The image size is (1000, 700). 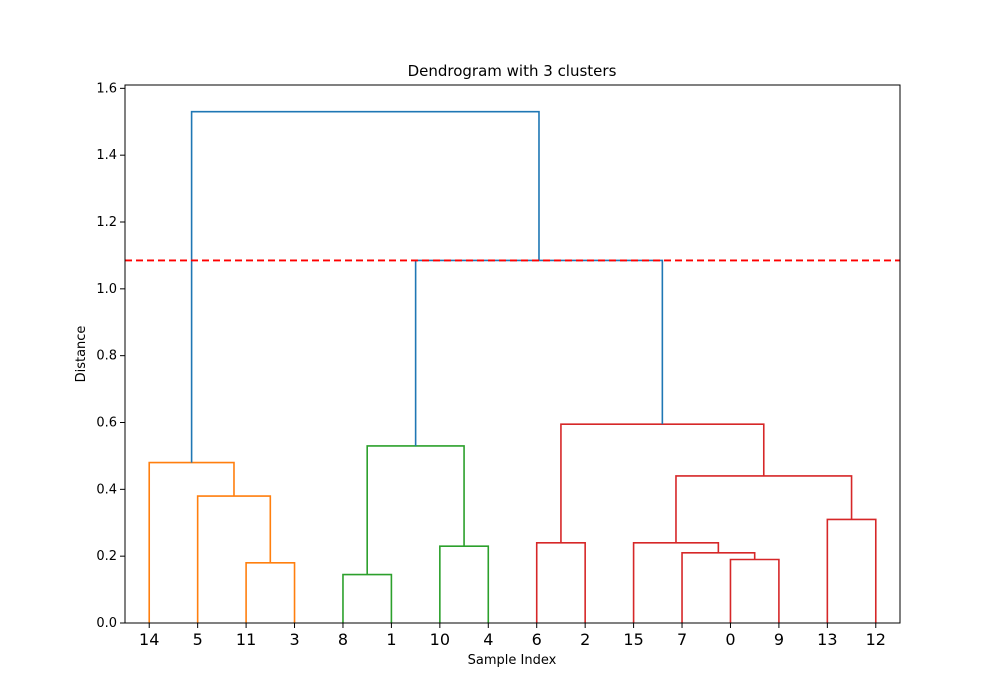 What do you see at coordinates (682, 639) in the screenshot?
I see `leaf-label: 7` at bounding box center [682, 639].